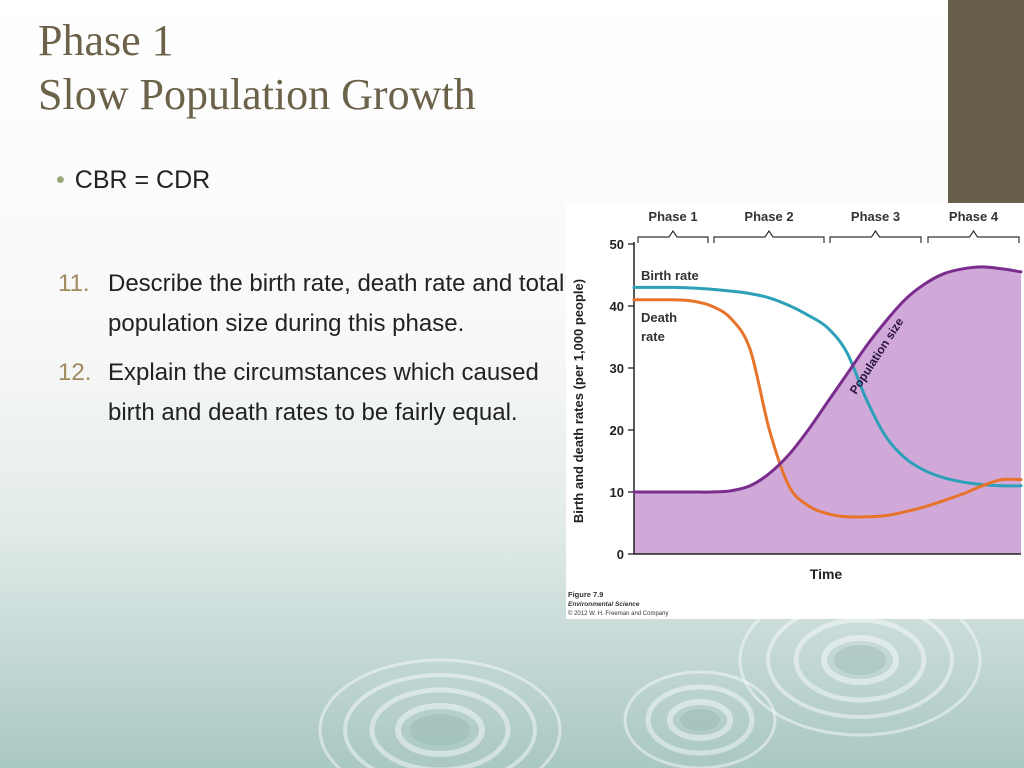 The height and width of the screenshot is (768, 1024). I want to click on list-item-number: 11., so click(74, 283).